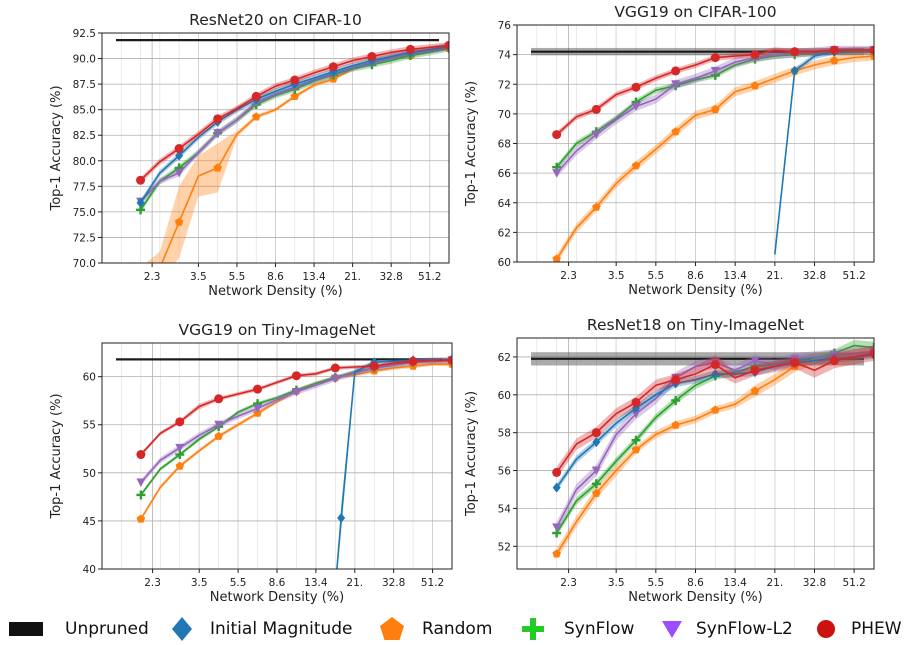 The image size is (909, 645). I want to click on y-tick-label: 40, so click(89, 570).